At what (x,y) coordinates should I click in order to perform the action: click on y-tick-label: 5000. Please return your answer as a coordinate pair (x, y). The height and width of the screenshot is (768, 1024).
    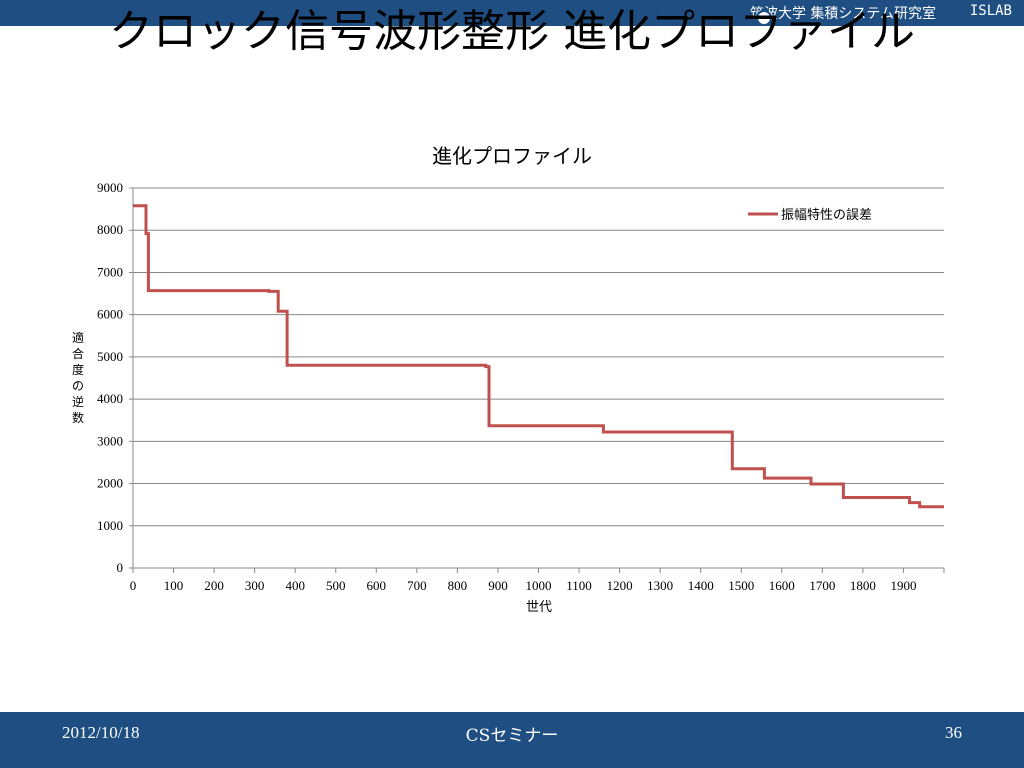
    Looking at the image, I should click on (110, 356).